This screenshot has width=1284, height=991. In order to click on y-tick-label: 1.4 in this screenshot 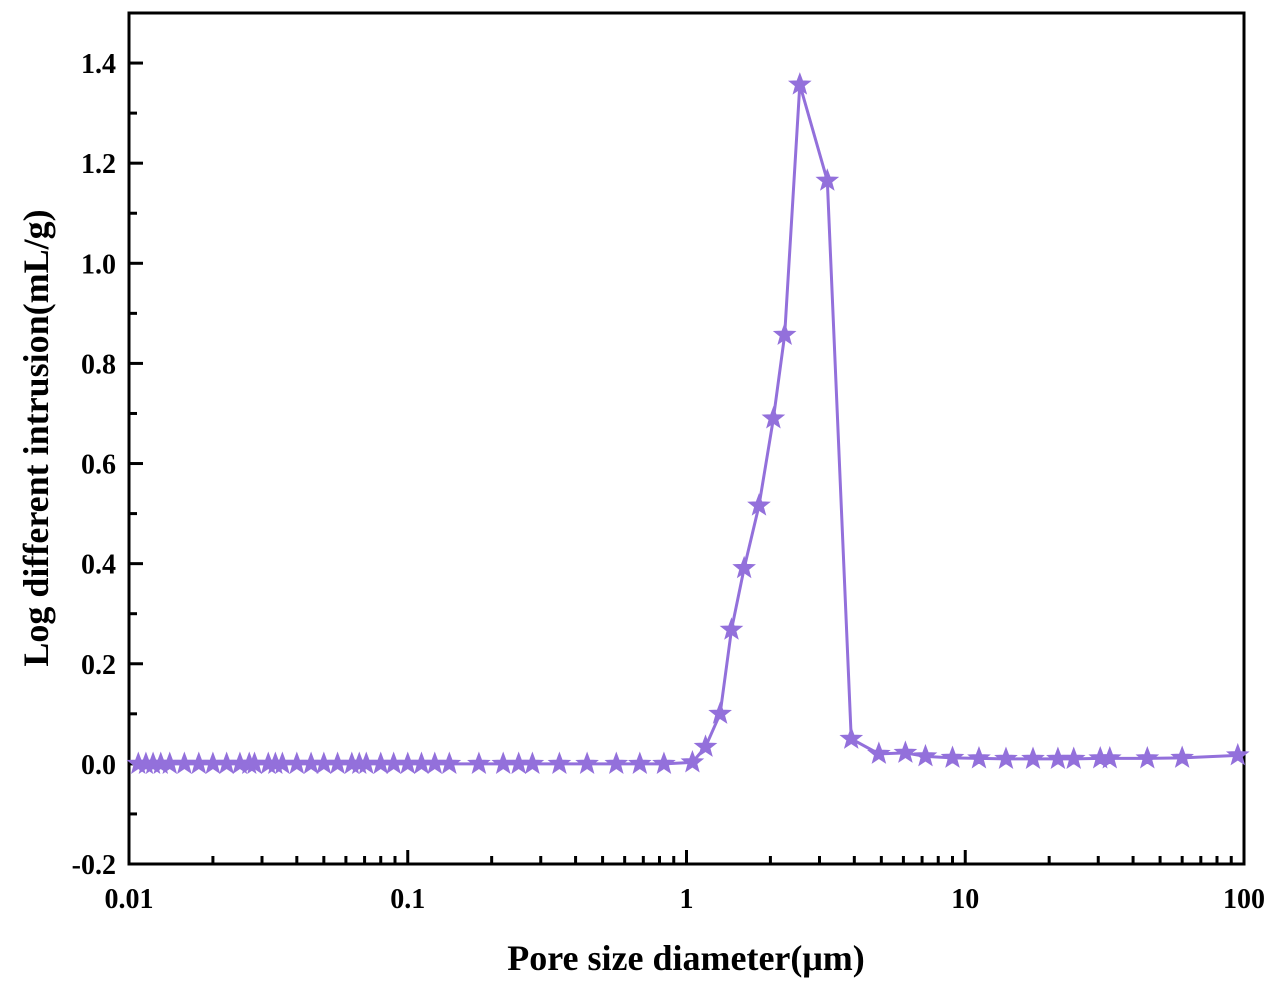, I will do `click(98, 64)`.